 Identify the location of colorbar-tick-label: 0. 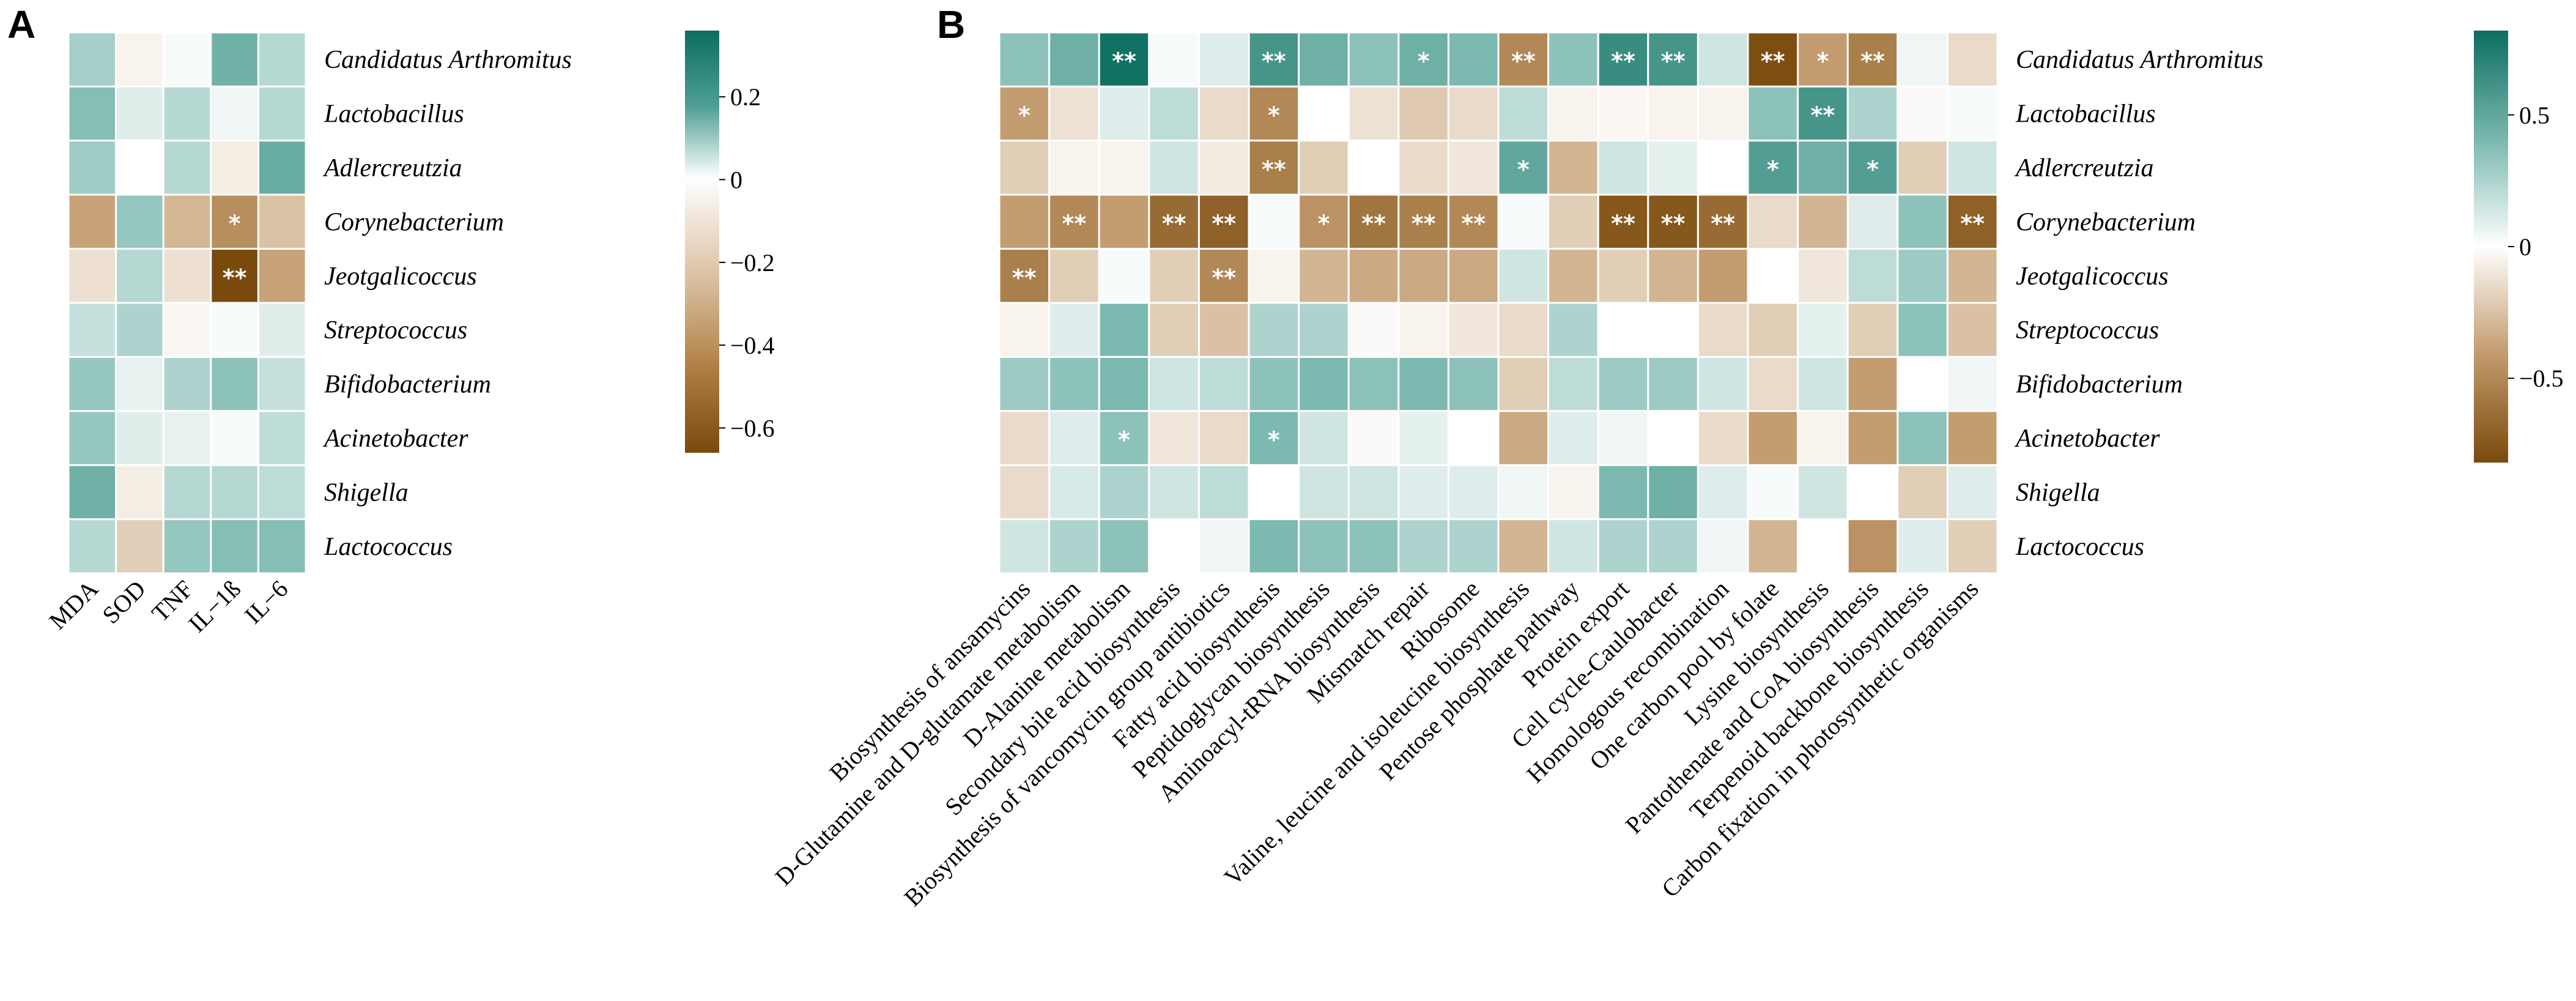
(2525, 247).